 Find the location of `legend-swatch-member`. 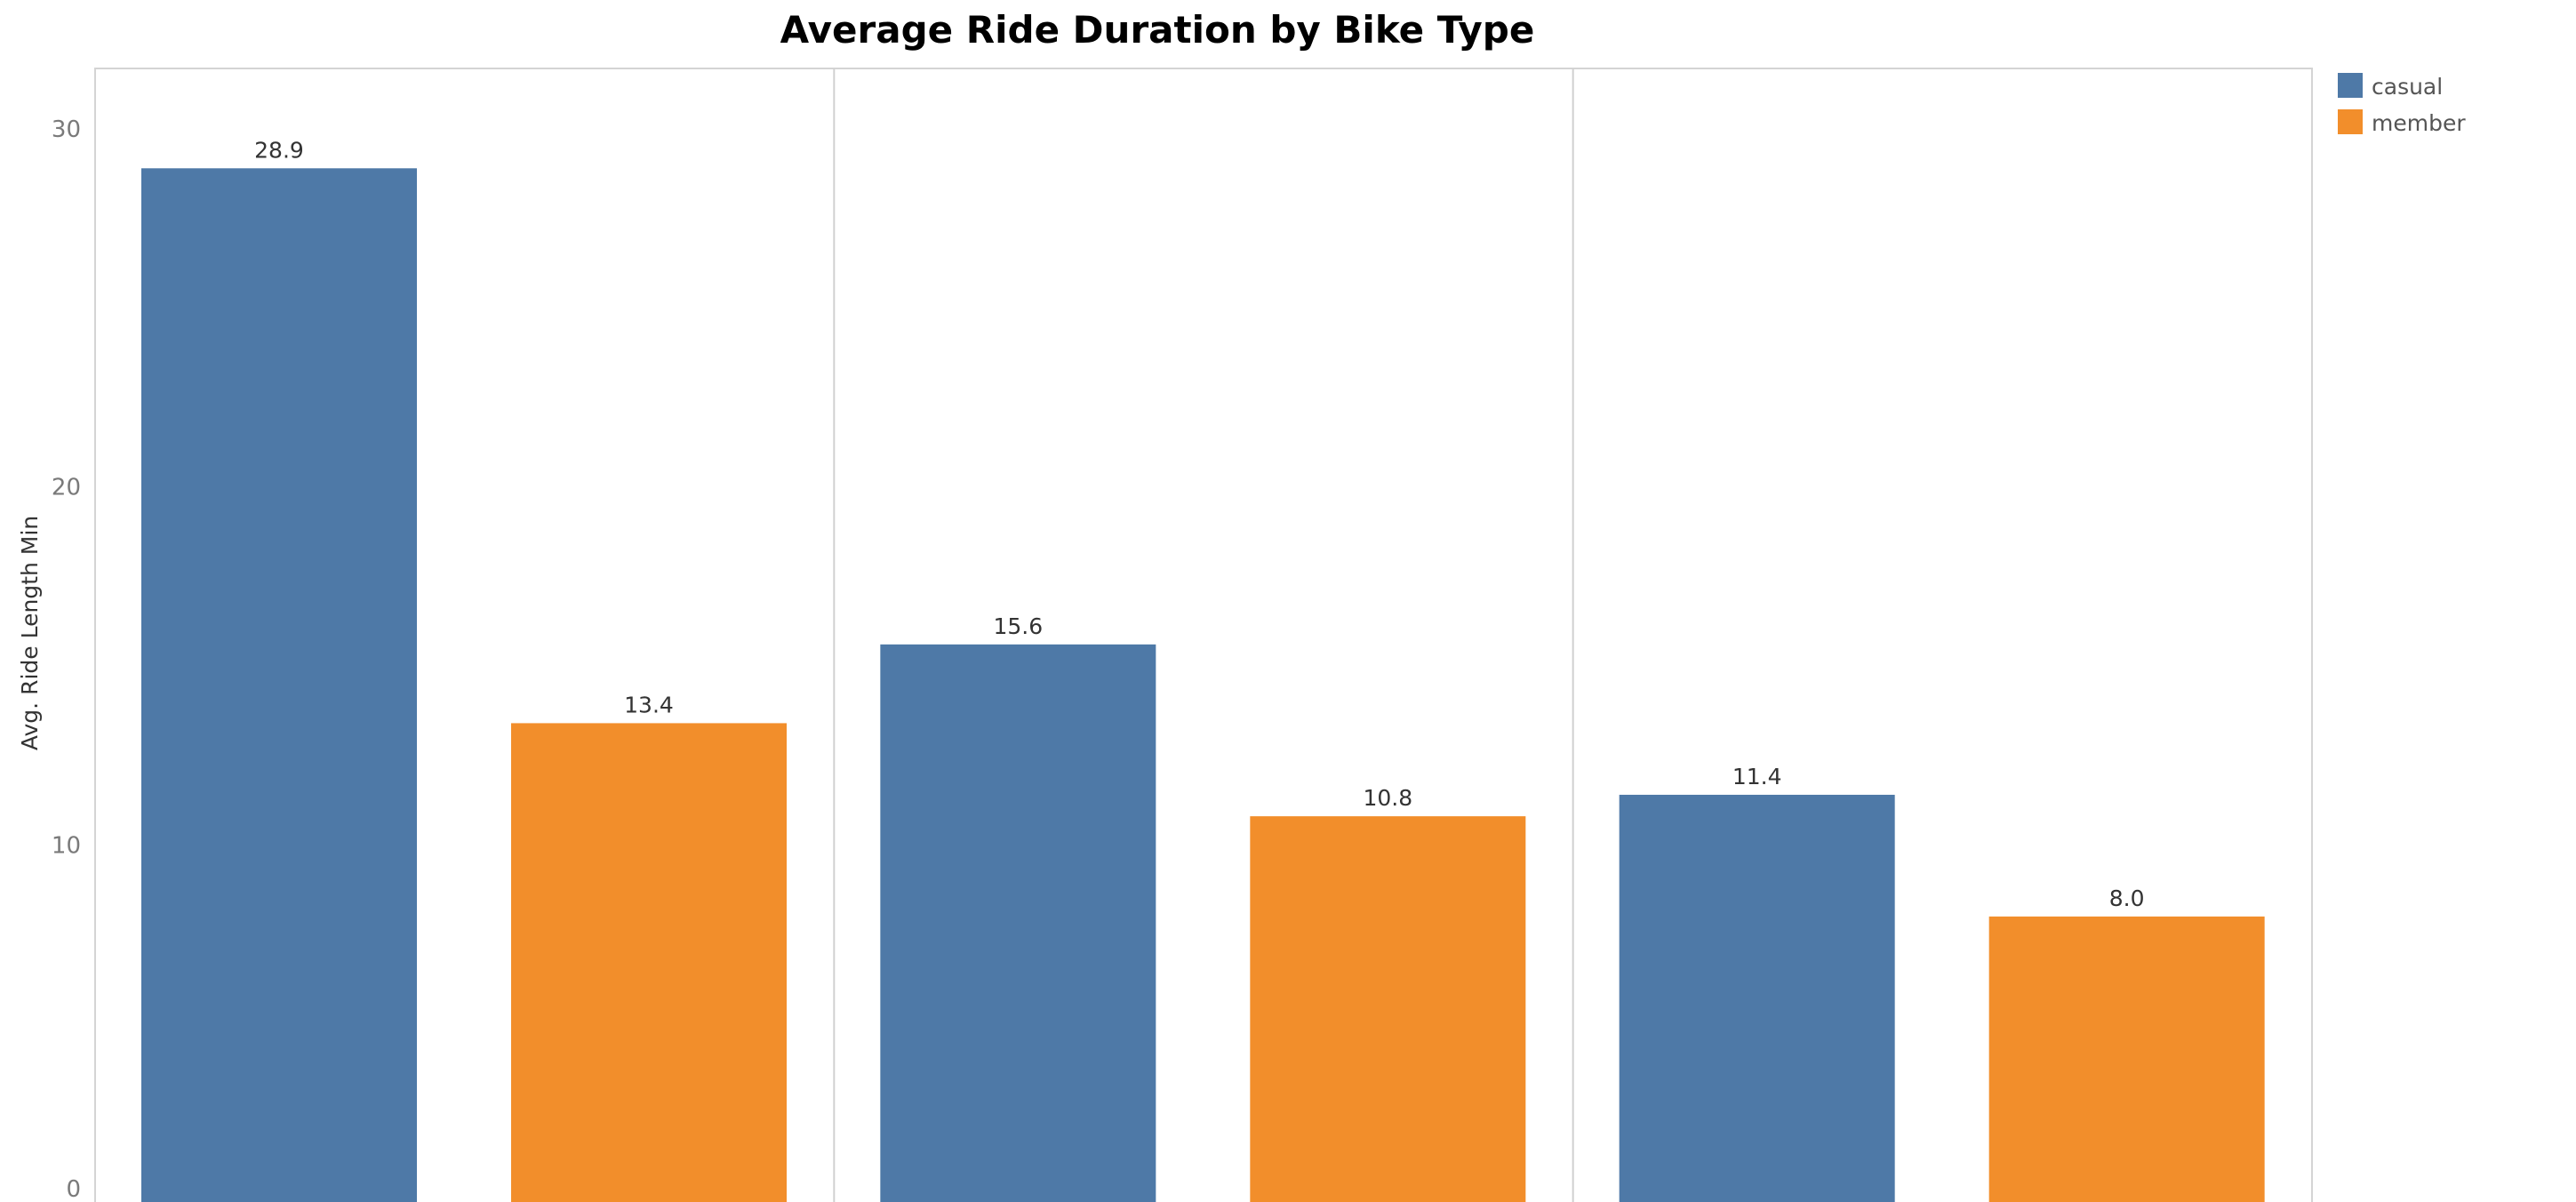

legend-swatch-member is located at coordinates (2350, 121).